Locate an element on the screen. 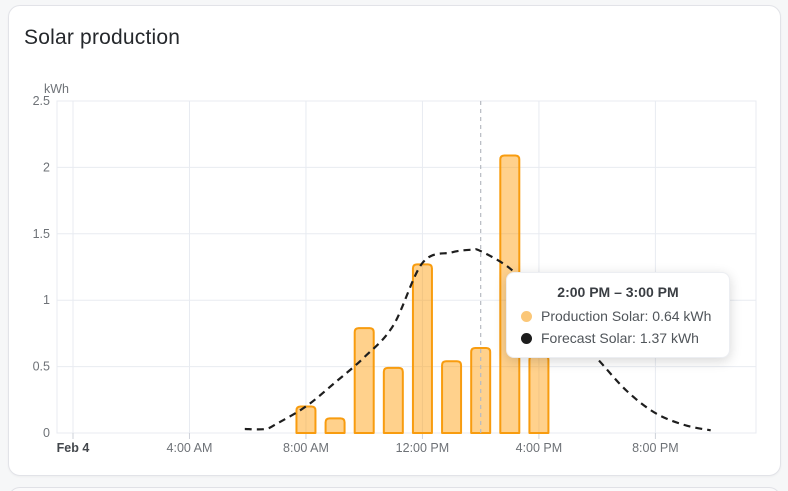 The width and height of the screenshot is (788, 491). y-axis-unit-label: kWh is located at coordinates (56, 89).